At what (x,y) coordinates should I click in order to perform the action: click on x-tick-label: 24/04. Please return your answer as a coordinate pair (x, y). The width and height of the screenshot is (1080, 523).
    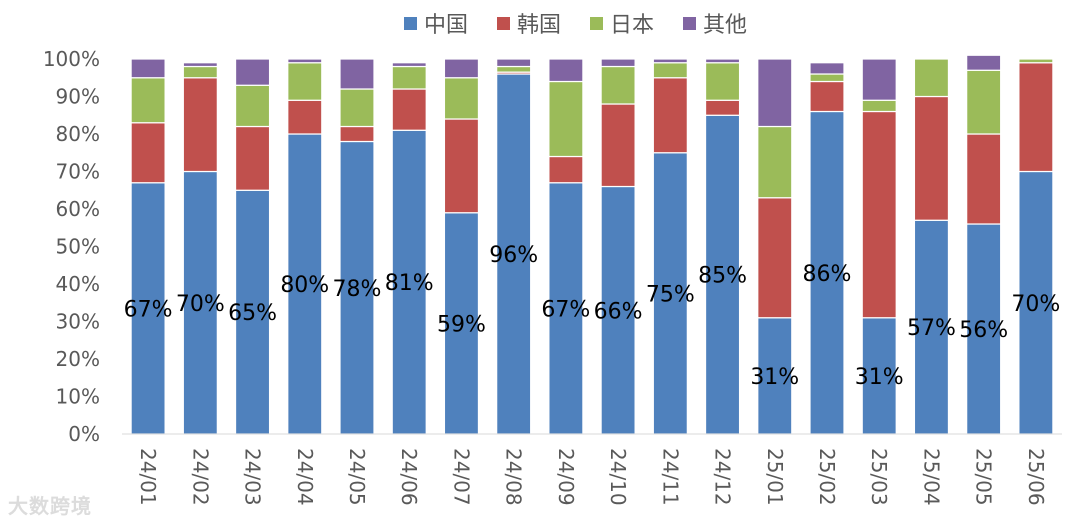
    Looking at the image, I should click on (305, 477).